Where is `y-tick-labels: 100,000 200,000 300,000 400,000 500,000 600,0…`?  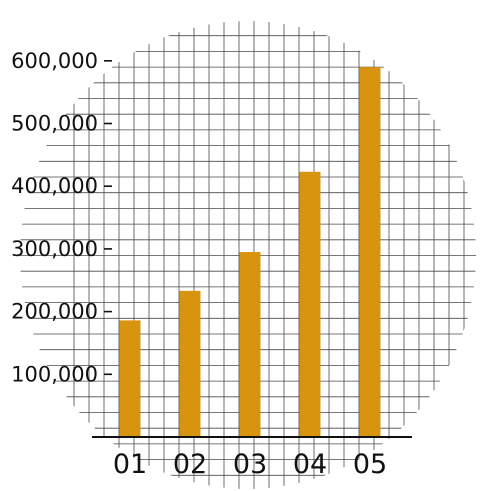
y-tick-labels: 100,000 200,000 300,000 400,000 500,000 600,0… is located at coordinates (54, 217).